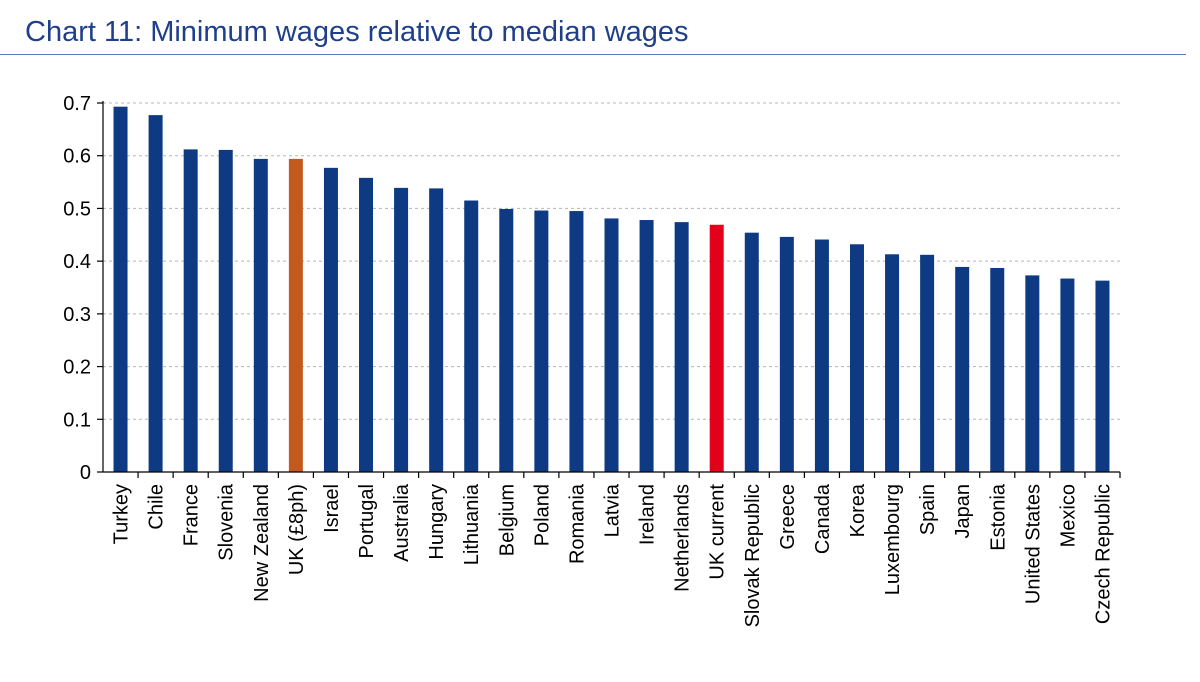 The height and width of the screenshot is (682, 1200). Describe the element at coordinates (77, 288) in the screenshot. I see `y-tick-labels: 0 0.1 0.2 0.3 0.4 0.5 0.6 0.7` at that location.